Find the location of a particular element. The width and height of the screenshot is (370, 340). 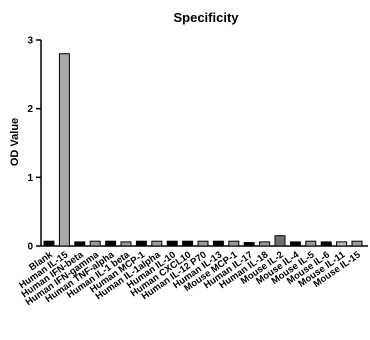

chart-title: Specificity is located at coordinates (206, 17).